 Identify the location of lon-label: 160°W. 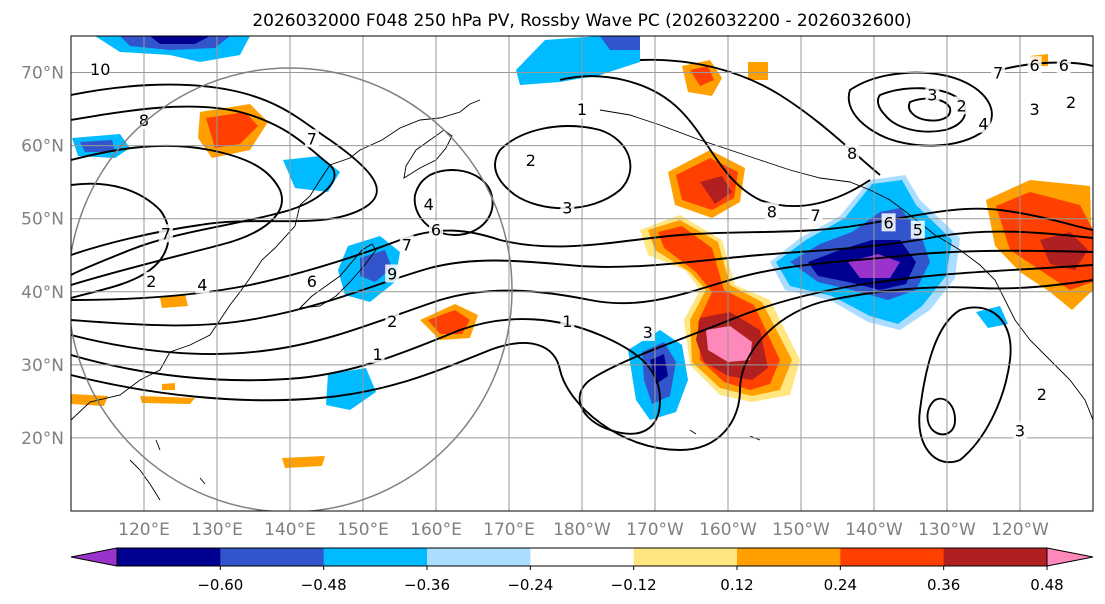
(728, 530).